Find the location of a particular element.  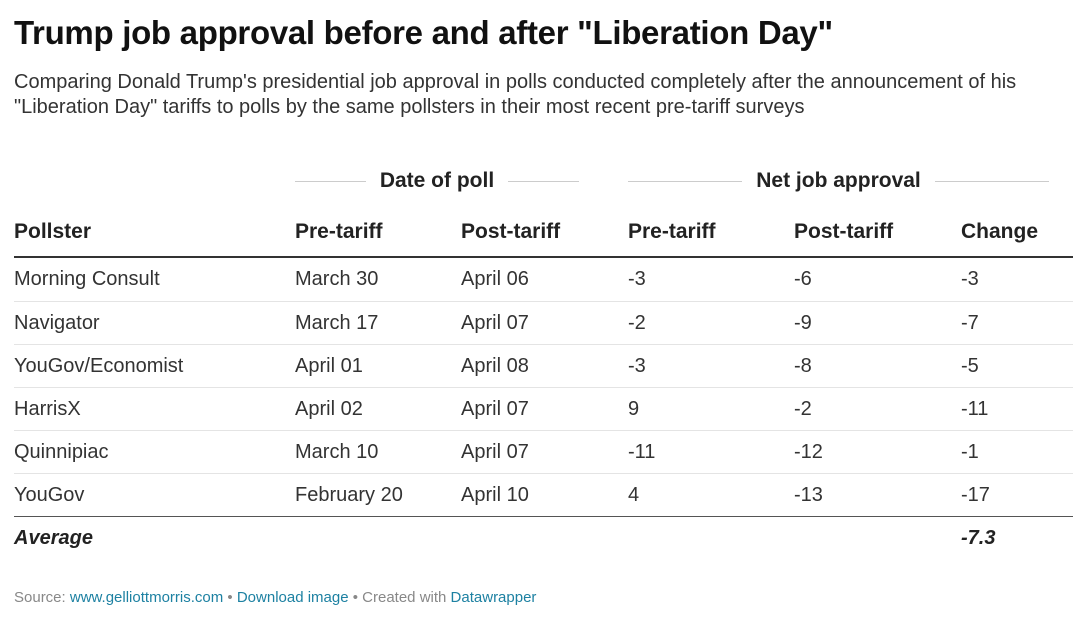

cell-pollster: YouGov/Economist is located at coordinates (154, 366).